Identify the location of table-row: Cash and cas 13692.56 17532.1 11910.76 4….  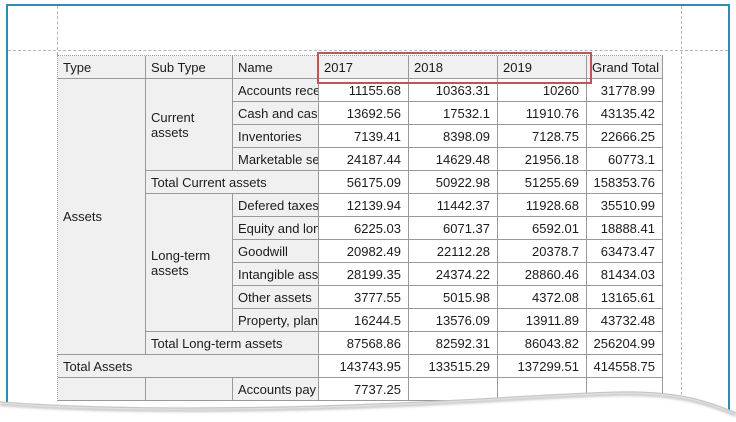
(360, 113).